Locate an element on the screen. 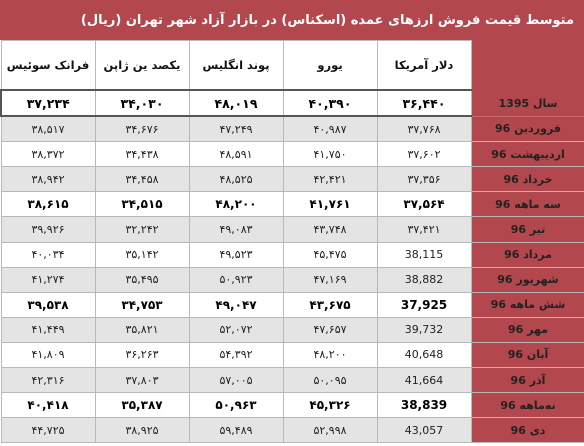  cell-eur: ۴۰,۳۹۰ is located at coordinates (330, 103).